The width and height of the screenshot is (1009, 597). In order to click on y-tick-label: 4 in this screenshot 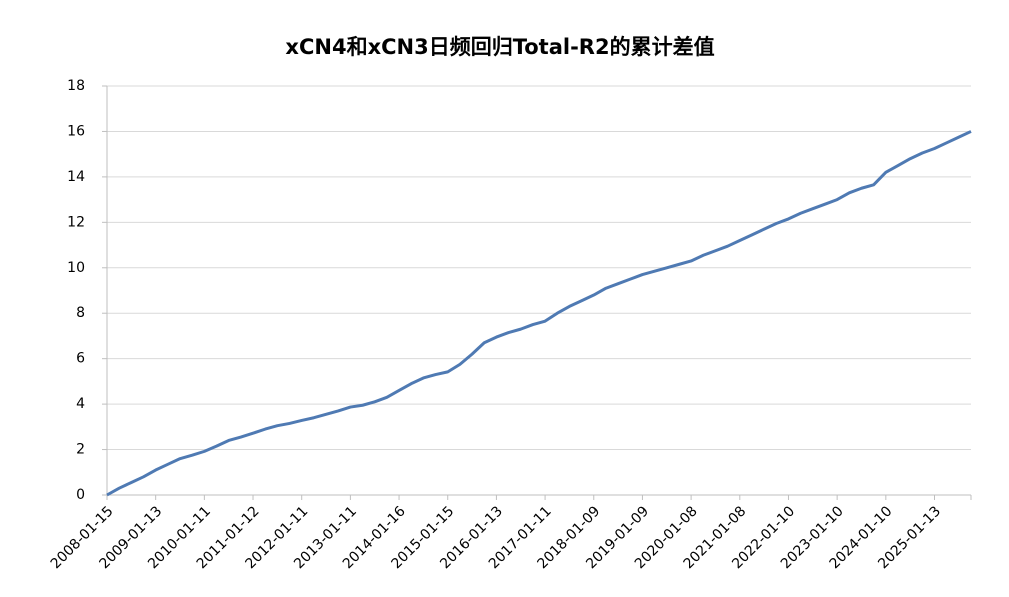, I will do `click(80, 404)`.